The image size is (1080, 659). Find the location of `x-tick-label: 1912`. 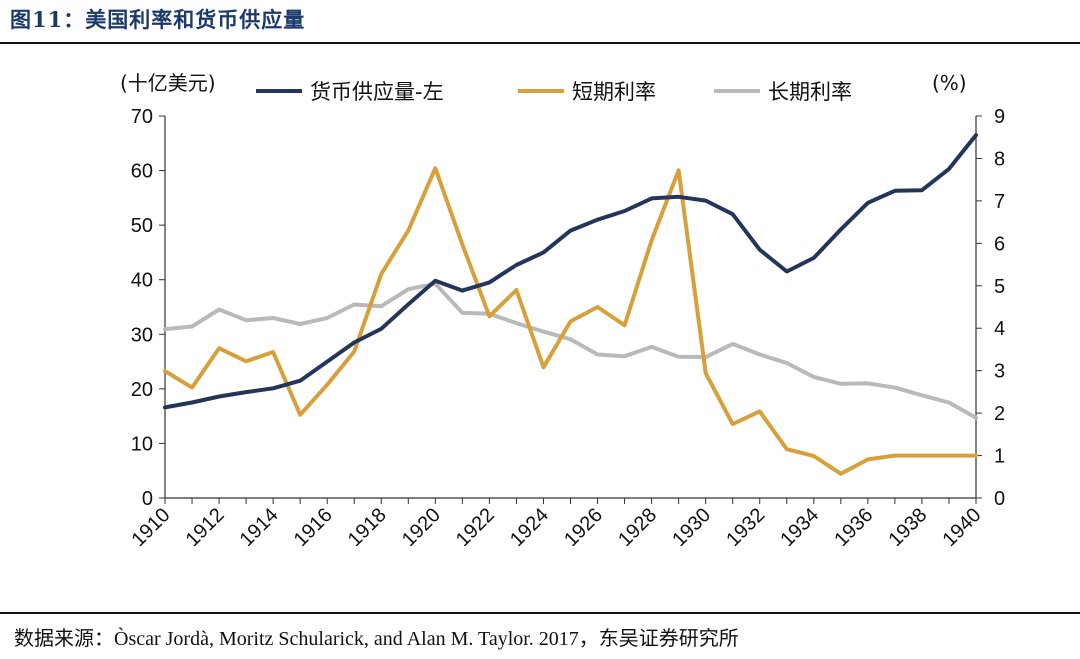

x-tick-label: 1912 is located at coordinates (205, 527).